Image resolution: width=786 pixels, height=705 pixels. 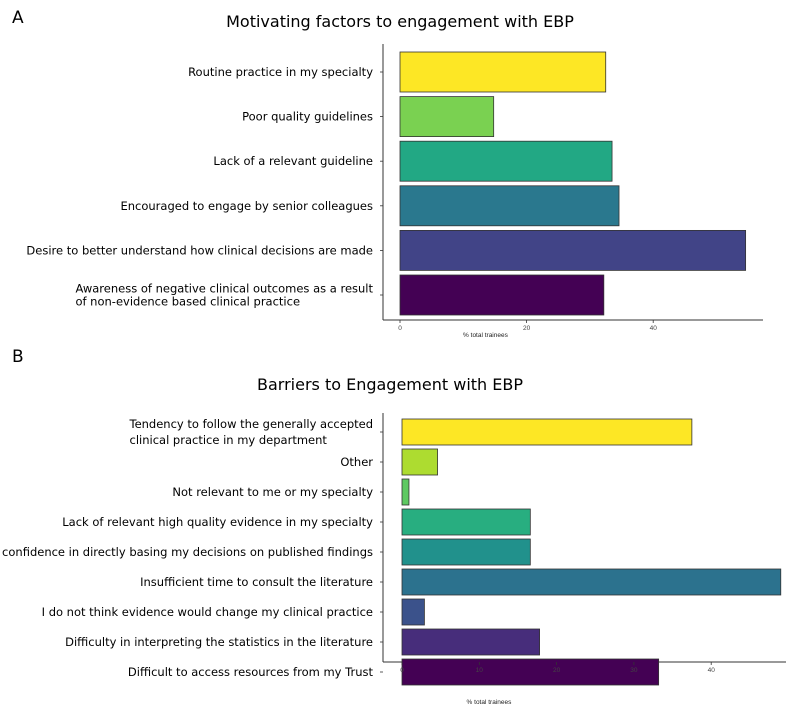 What do you see at coordinates (18, 18) in the screenshot?
I see `panel-a-letter: A` at bounding box center [18, 18].